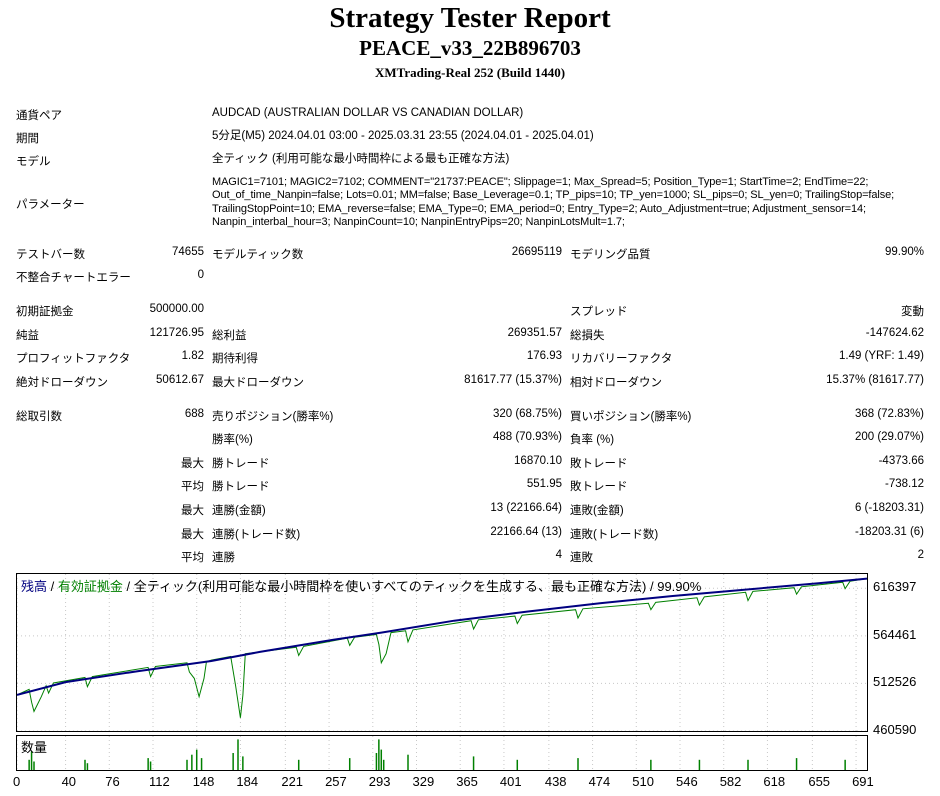  I want to click on profit-factor-value: 1.82, so click(192, 356).